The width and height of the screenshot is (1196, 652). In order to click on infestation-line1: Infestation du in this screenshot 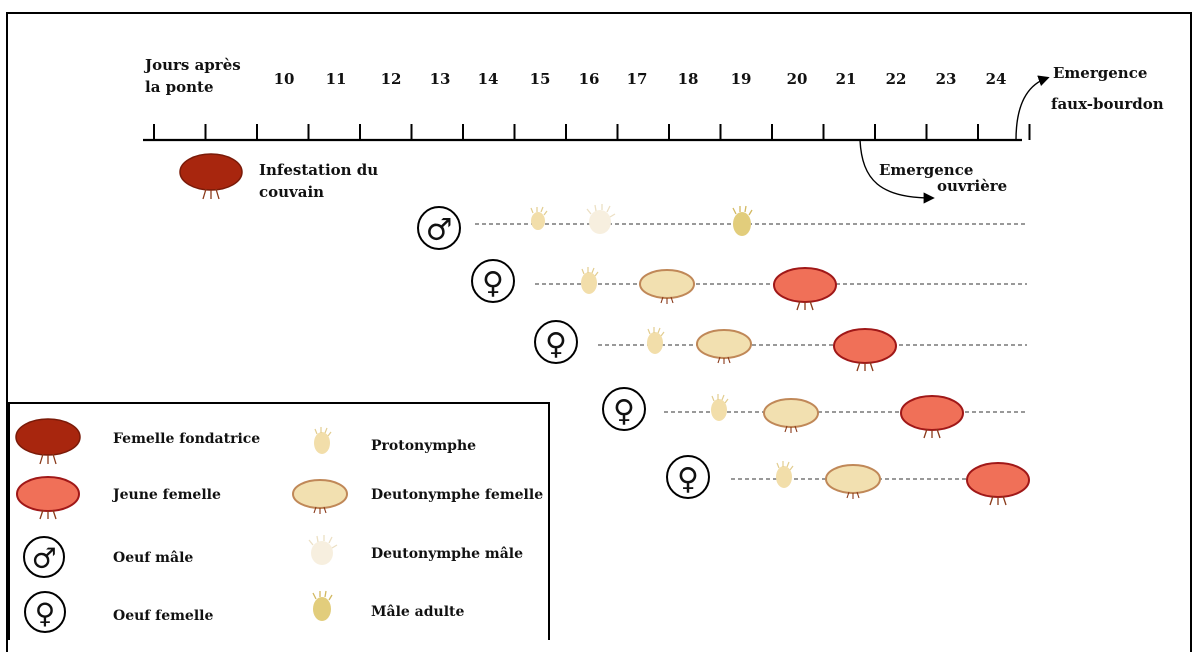, I will do `click(318, 170)`.